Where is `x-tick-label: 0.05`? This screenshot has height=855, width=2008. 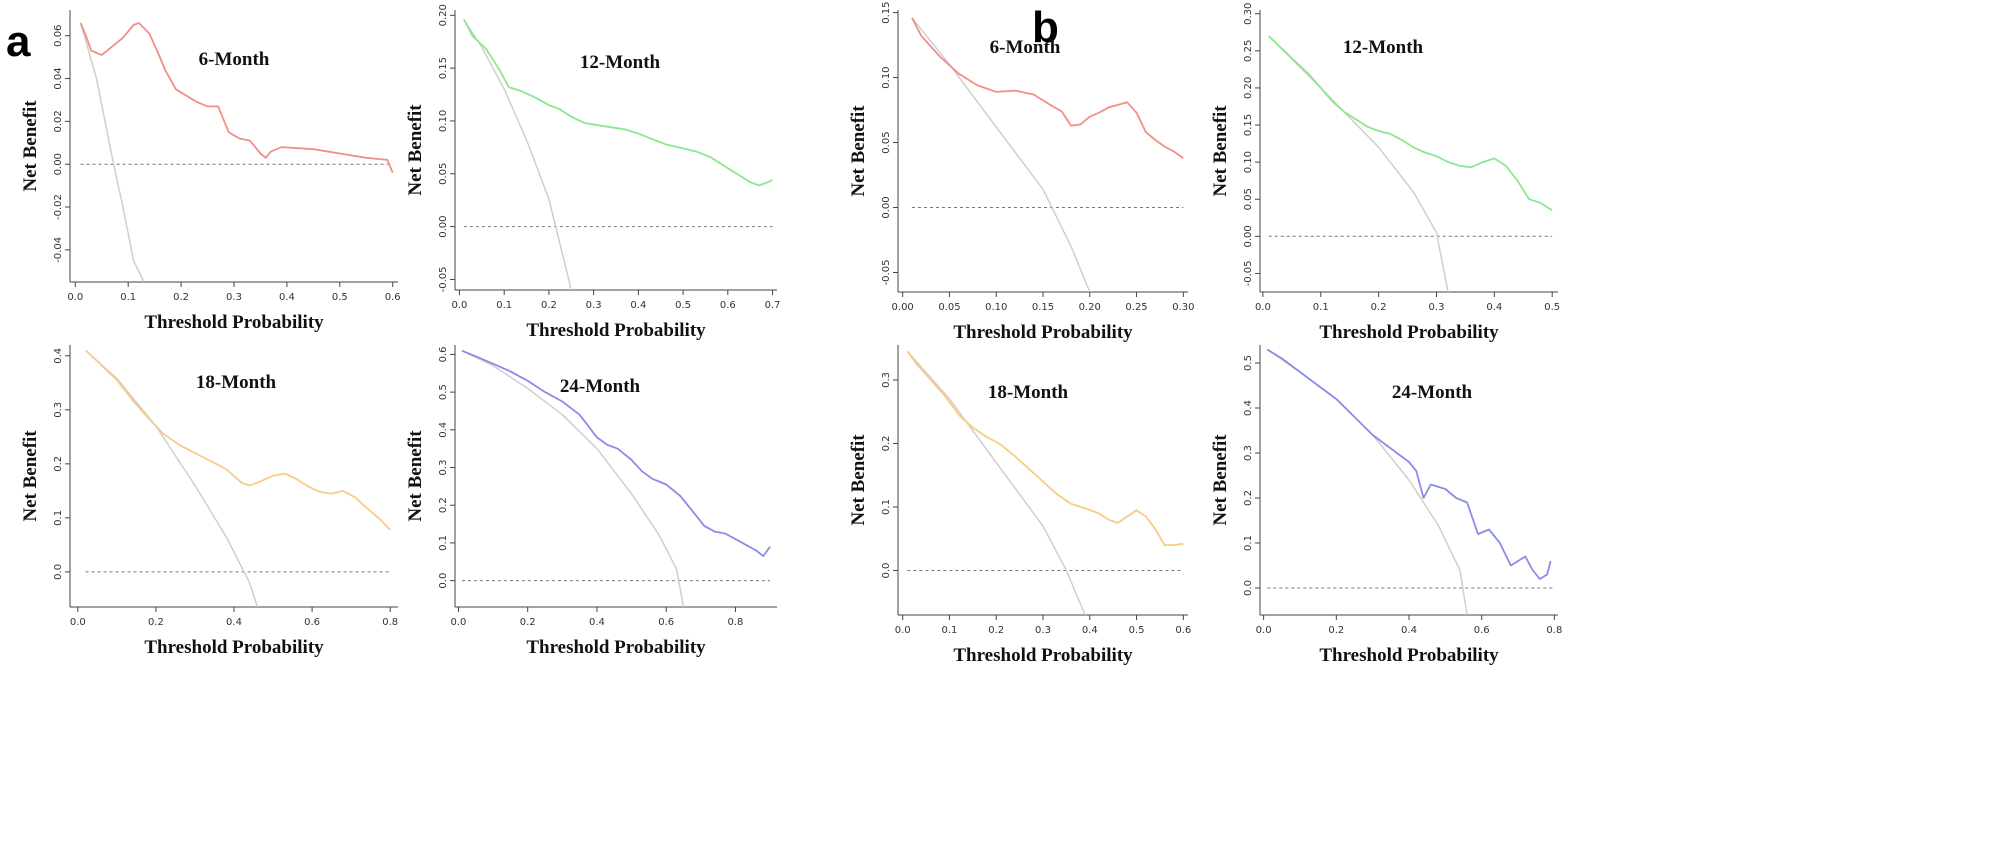 x-tick-label: 0.05 is located at coordinates (949, 307).